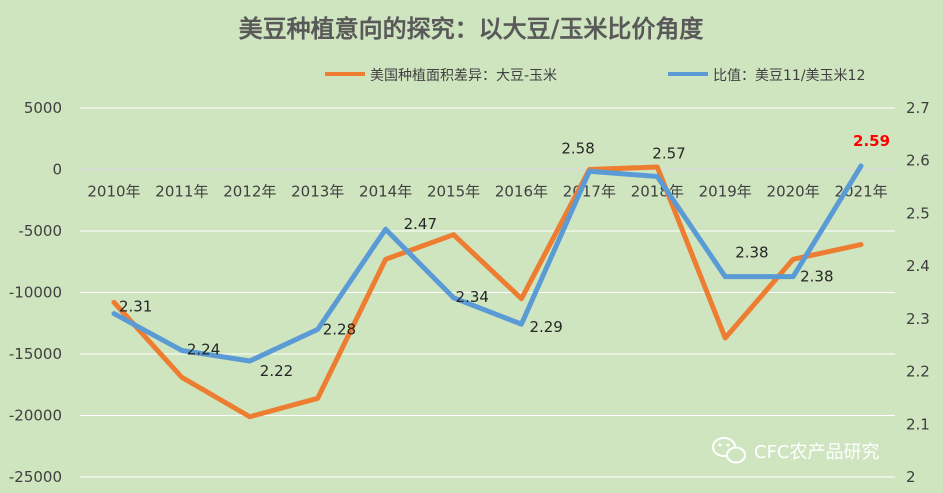 This screenshot has height=493, width=943. What do you see at coordinates (577, 148) in the screenshot?
I see `data-label: 2.58` at bounding box center [577, 148].